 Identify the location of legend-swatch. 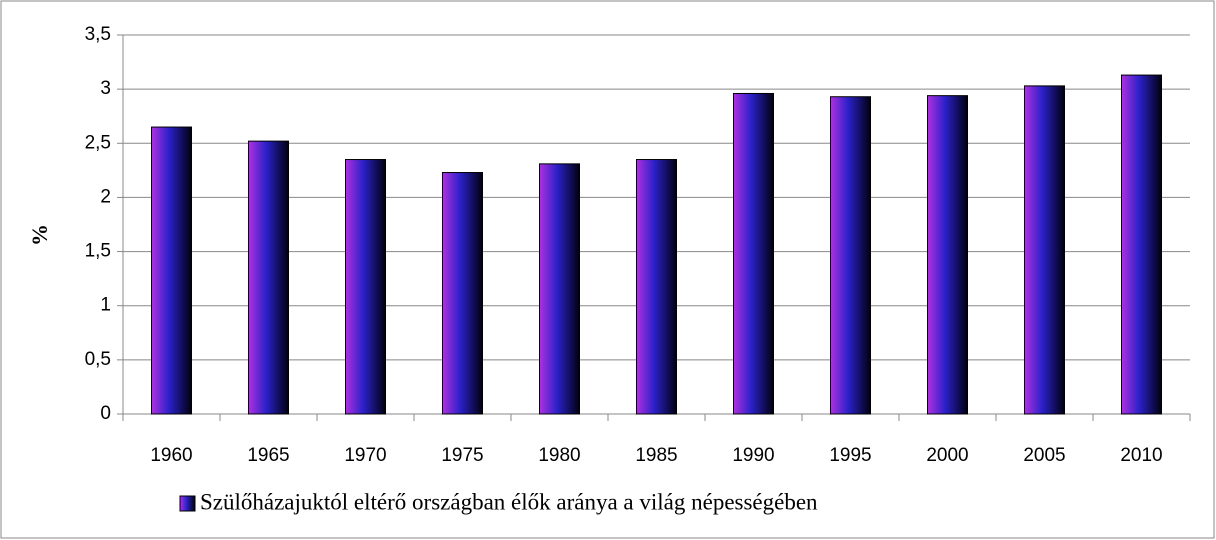
(187, 503).